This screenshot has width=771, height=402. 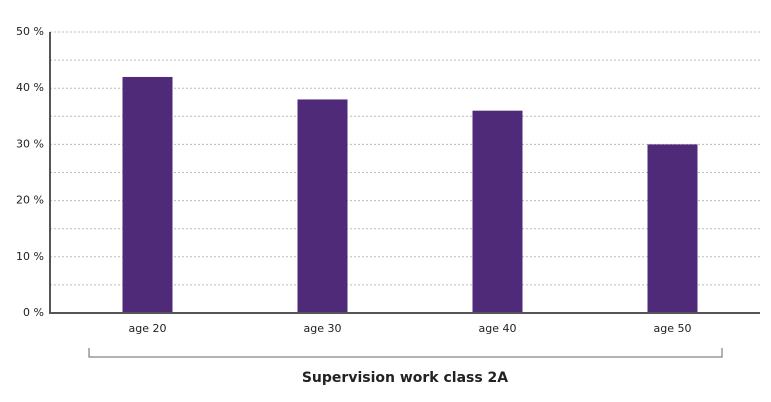 I want to click on y-tick-label: 10 %, so click(x=30, y=256).